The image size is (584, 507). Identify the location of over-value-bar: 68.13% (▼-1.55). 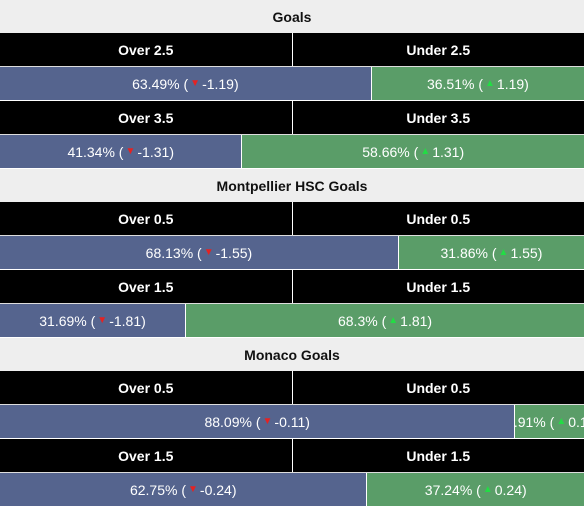
(199, 252).